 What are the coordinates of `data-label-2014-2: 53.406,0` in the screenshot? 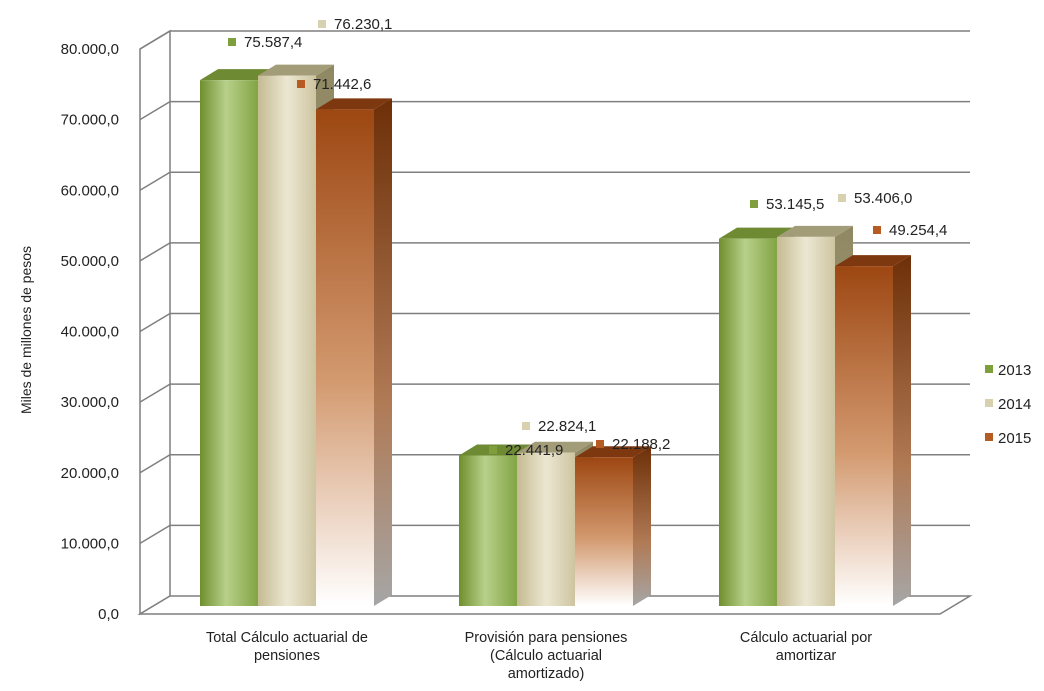 It's located at (875, 198).